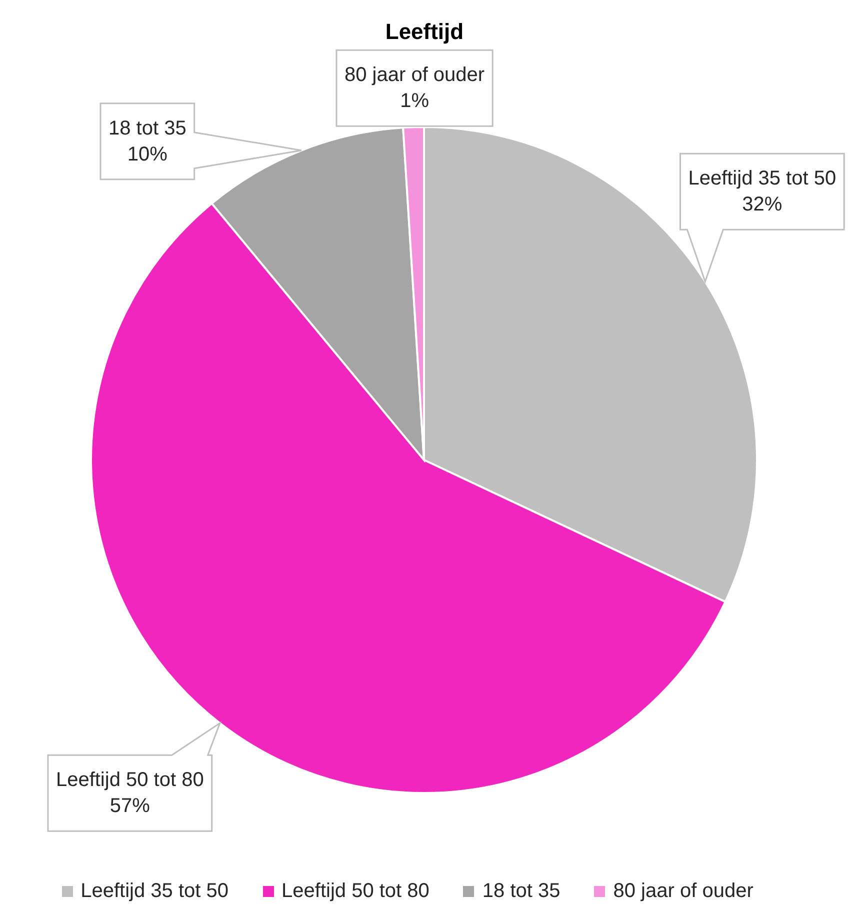 This screenshot has height=923, width=849. What do you see at coordinates (154, 891) in the screenshot?
I see `legend-label: Leeftijd 35 tot 50` at bounding box center [154, 891].